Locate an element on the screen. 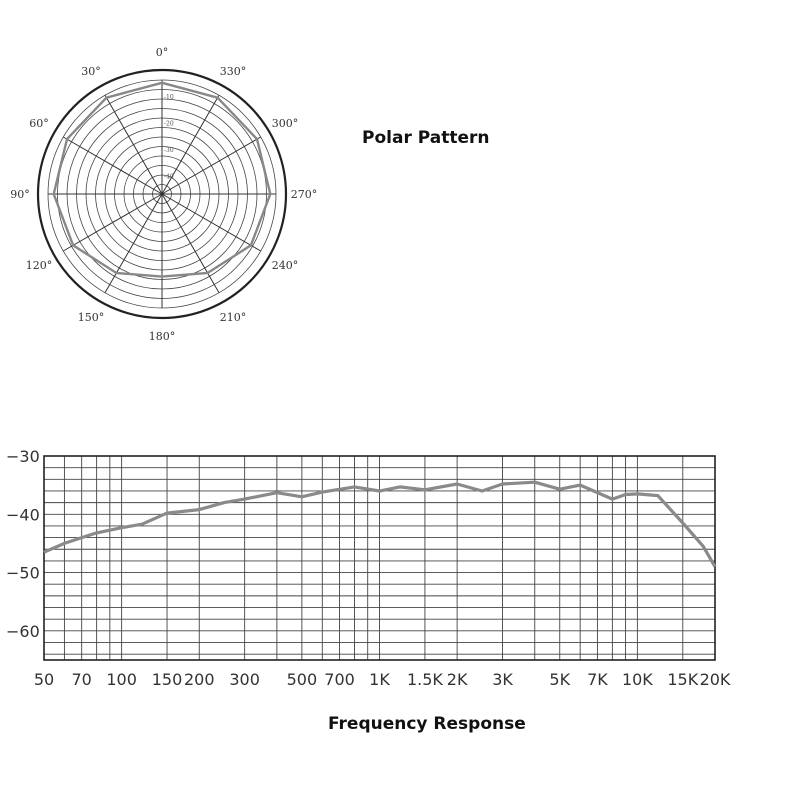 This screenshot has height=800, width=800. polar-angle-label: 270° is located at coordinates (304, 194).